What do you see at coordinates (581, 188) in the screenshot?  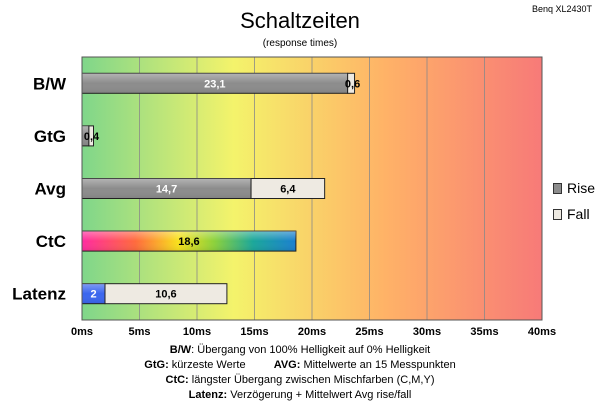 I see `legend-rise-label: Rise` at bounding box center [581, 188].